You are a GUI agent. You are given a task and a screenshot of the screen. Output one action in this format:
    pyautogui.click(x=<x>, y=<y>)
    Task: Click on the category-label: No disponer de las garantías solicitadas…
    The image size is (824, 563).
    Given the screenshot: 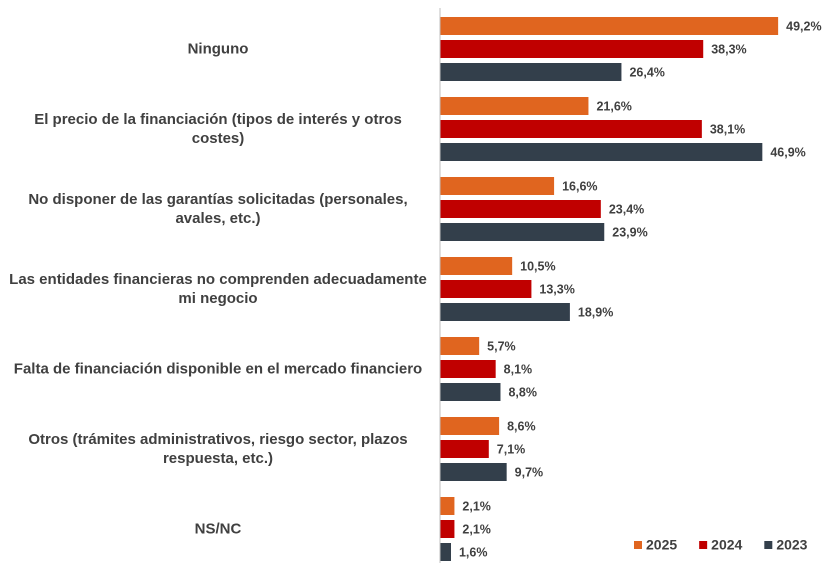 What is the action you would take?
    pyautogui.click(x=218, y=209)
    